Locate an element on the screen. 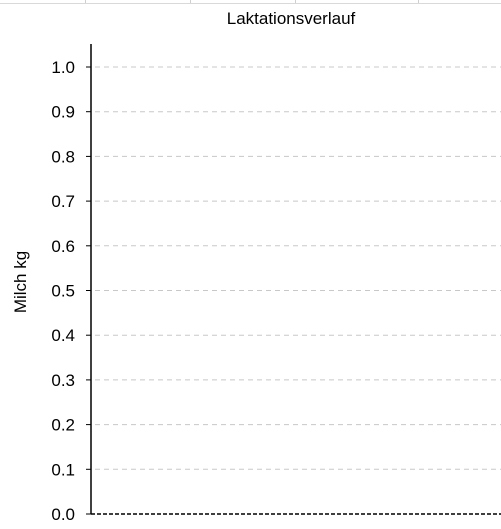 The image size is (501, 529). y-tick-label: 0.0 is located at coordinates (63, 514).